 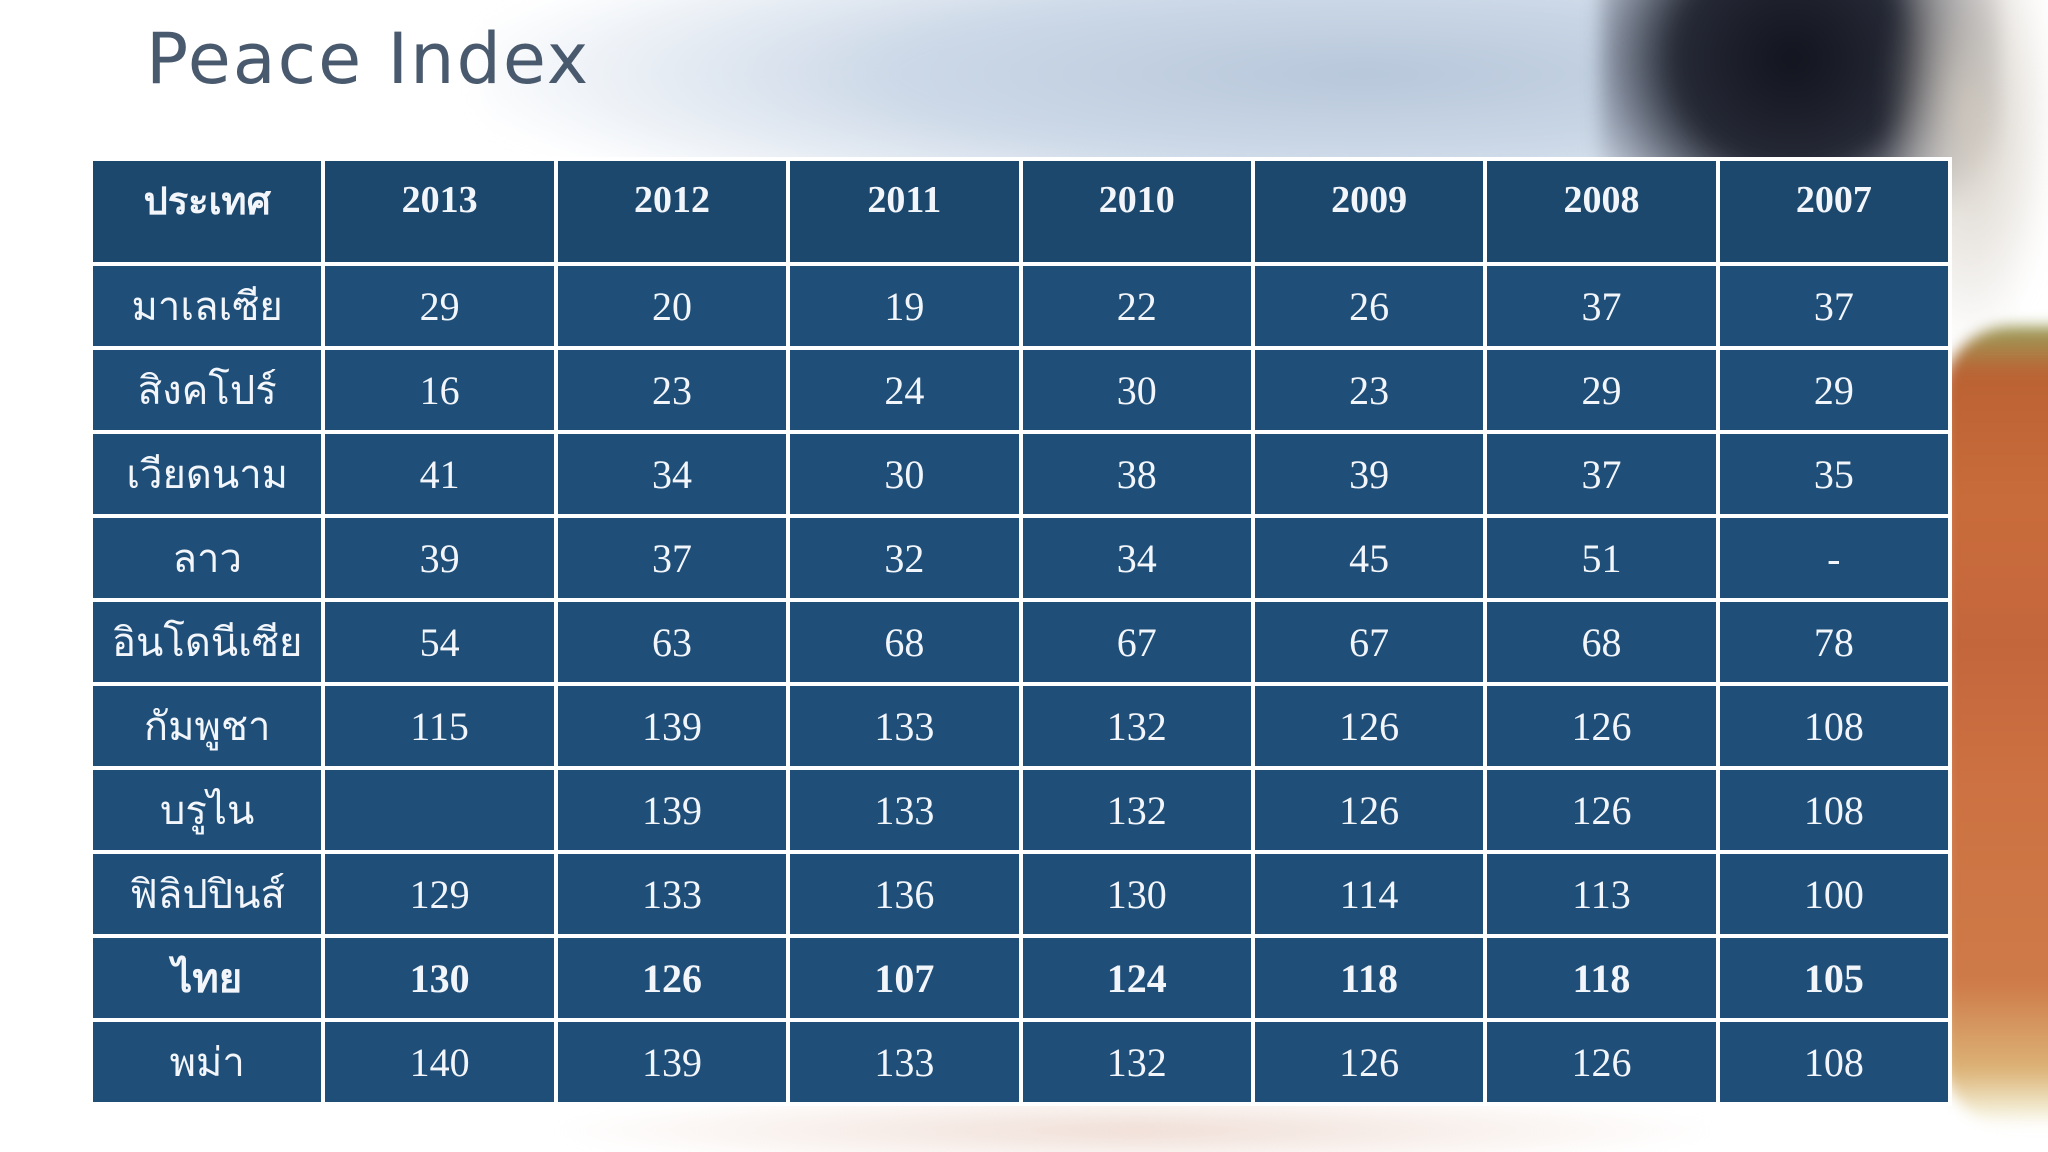 I want to click on col-header-2011: 2011, so click(x=904, y=211).